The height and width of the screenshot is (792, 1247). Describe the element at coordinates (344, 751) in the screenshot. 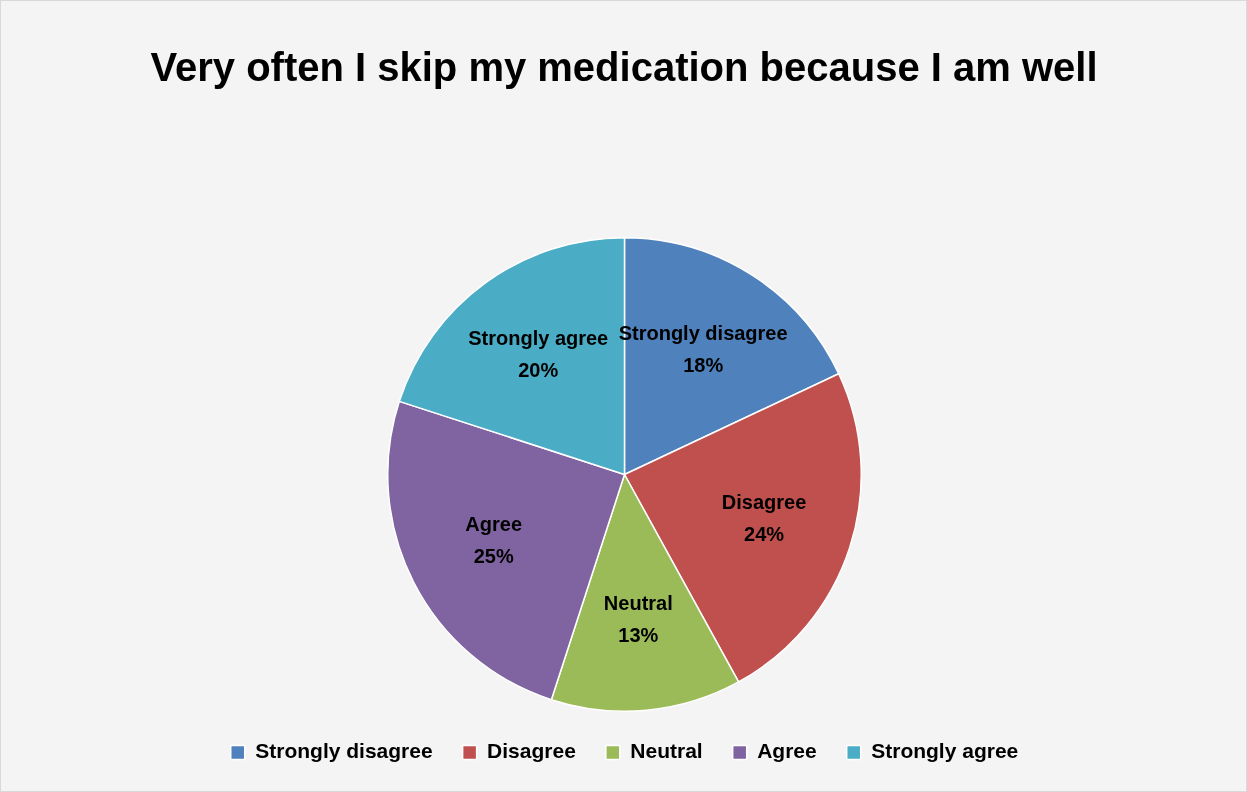

I see `legend-label: Strongly disagree` at that location.